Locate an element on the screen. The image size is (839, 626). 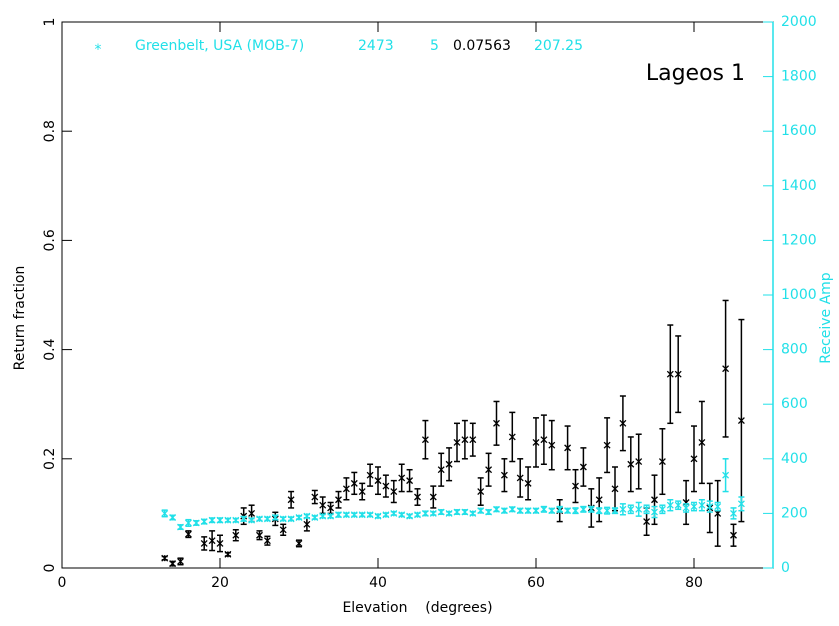
y-tick-label: 0.6 is located at coordinates (50, 240).